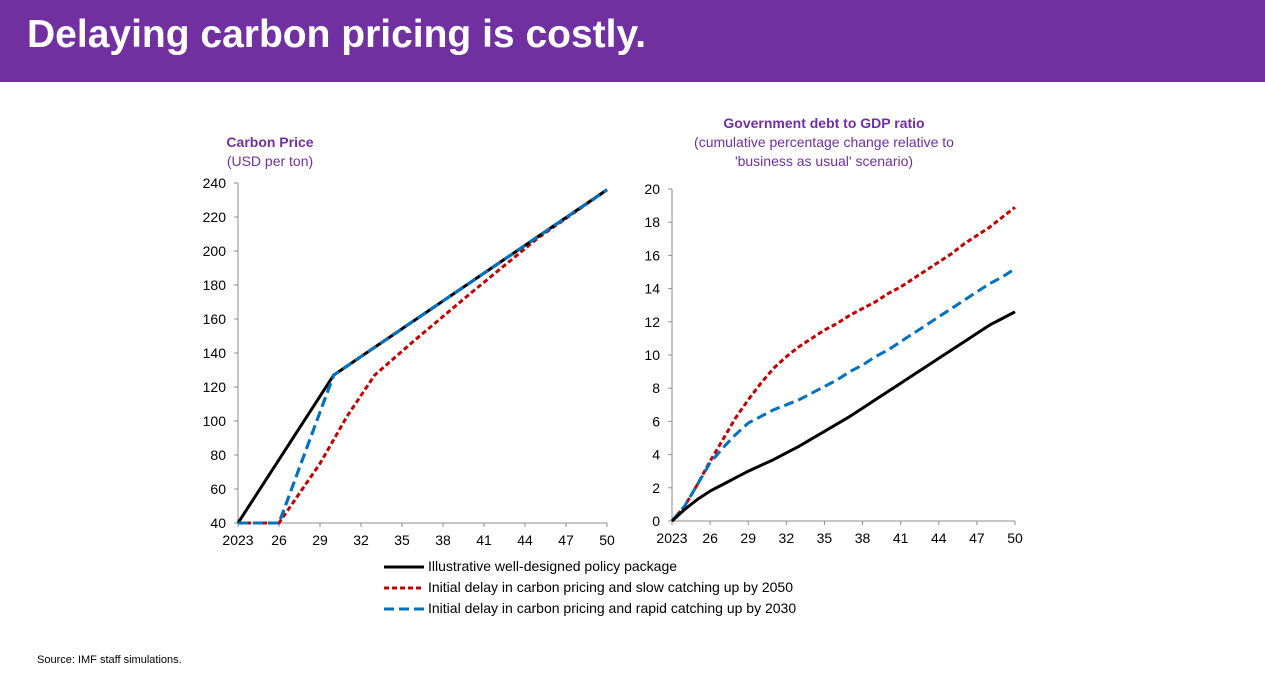  Describe the element at coordinates (656, 521) in the screenshot. I see `y-tick-label: 0` at that location.